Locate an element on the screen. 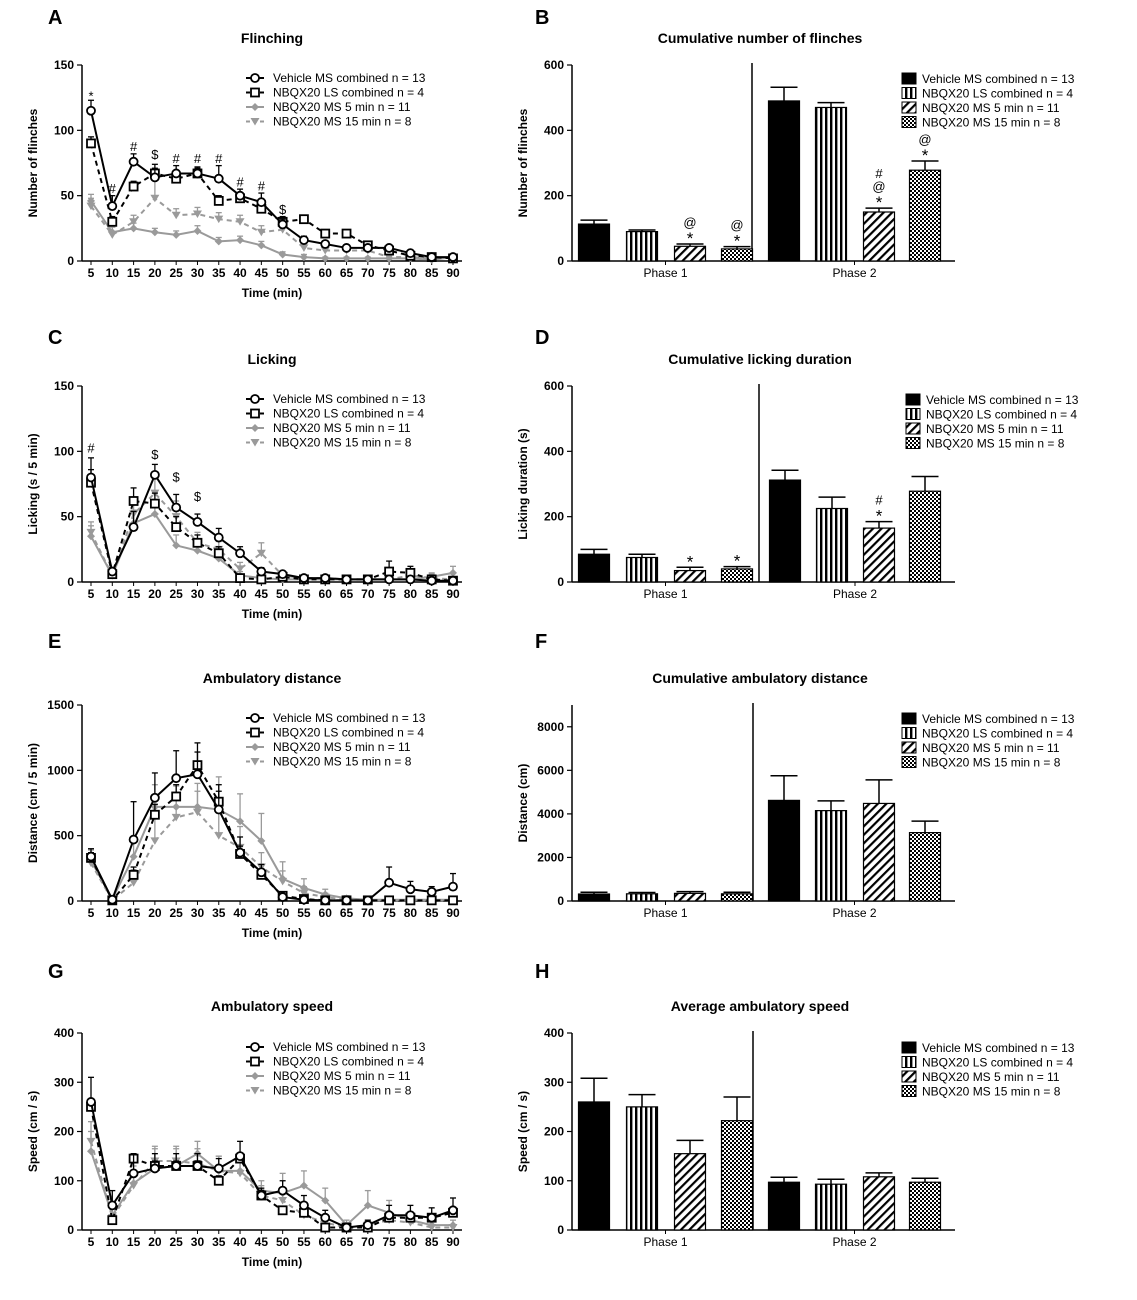 This screenshot has width=1137, height=1300. legend-label: NBQX20 LS combined n = 4 is located at coordinates (348, 733).